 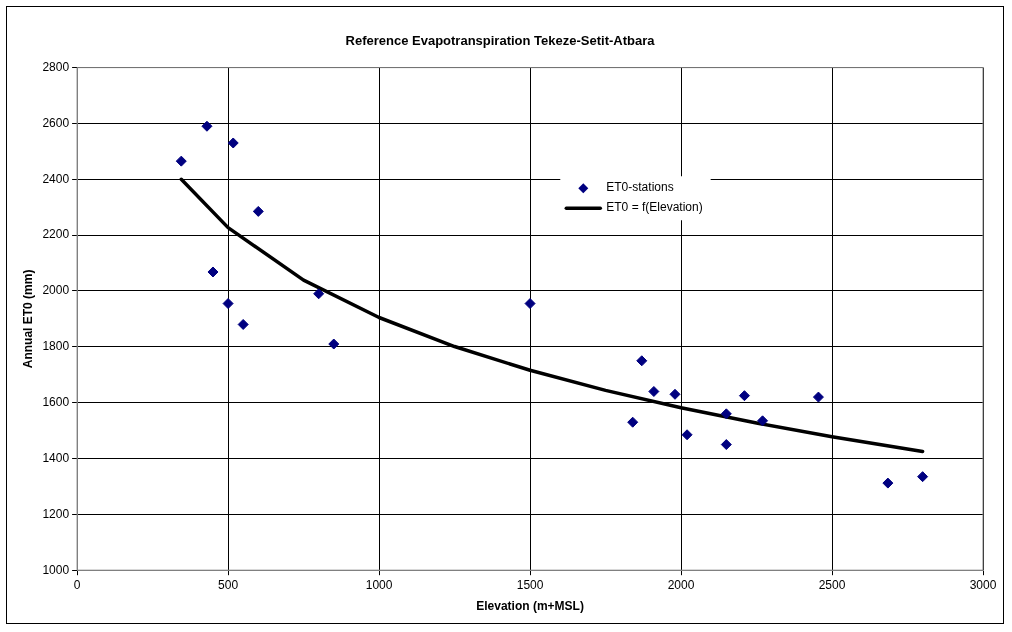 What do you see at coordinates (56, 122) in the screenshot?
I see `y-tick-label: 2600` at bounding box center [56, 122].